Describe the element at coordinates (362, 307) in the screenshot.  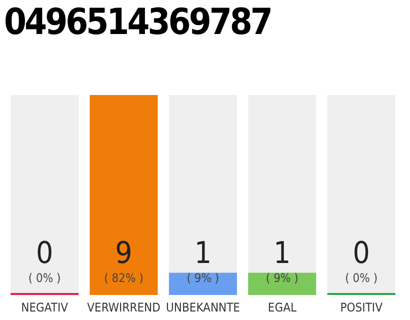
I see `x-tick-label: POSITIV` at that location.